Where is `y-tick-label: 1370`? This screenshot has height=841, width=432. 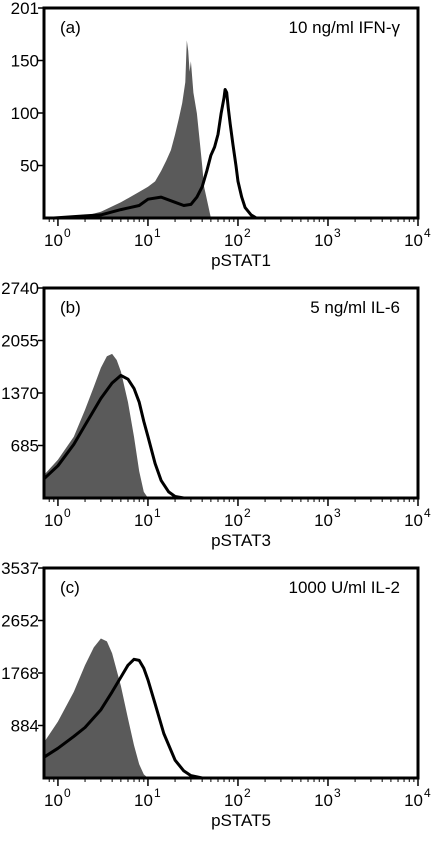 y-tick-label: 1370 is located at coordinates (20, 393).